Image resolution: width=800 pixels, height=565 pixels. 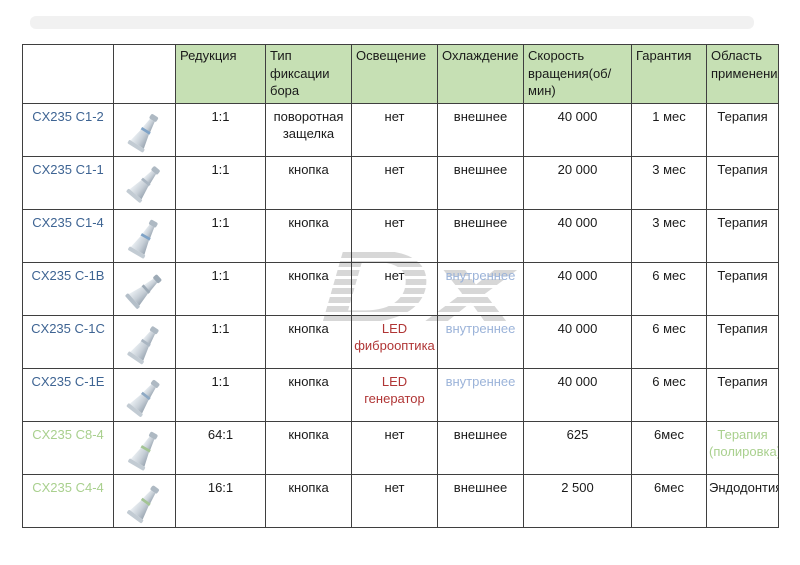 I want to click on col-header-cooling: Охлаждение, so click(x=480, y=74).